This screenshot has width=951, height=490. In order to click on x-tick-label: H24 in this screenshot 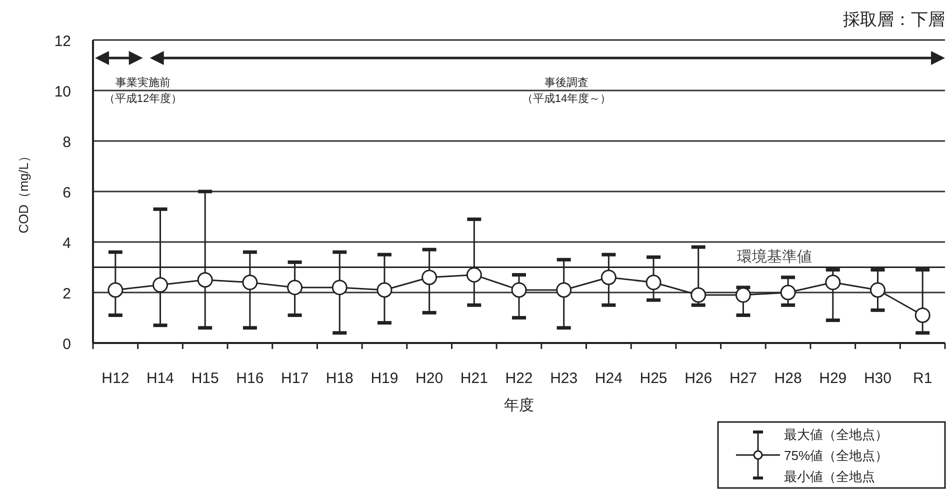, I will do `click(608, 378)`.